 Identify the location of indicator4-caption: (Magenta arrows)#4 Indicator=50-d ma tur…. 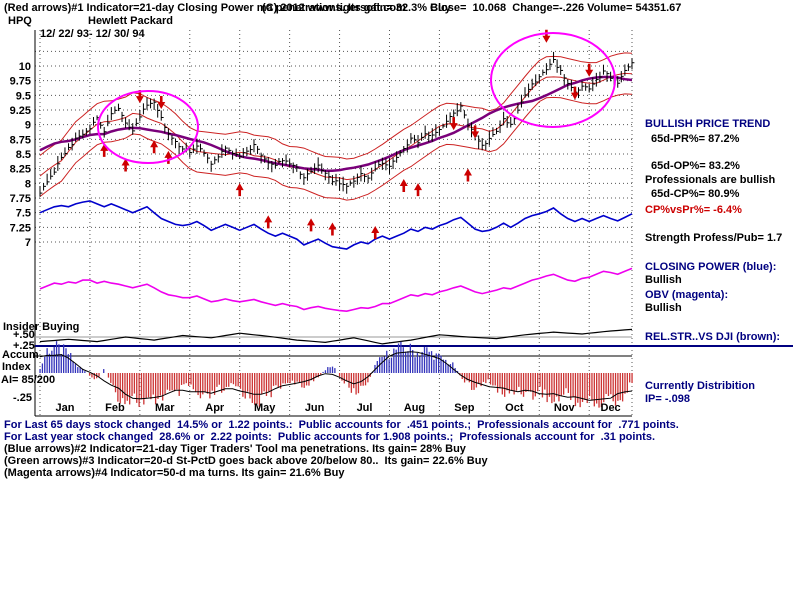
(174, 473).